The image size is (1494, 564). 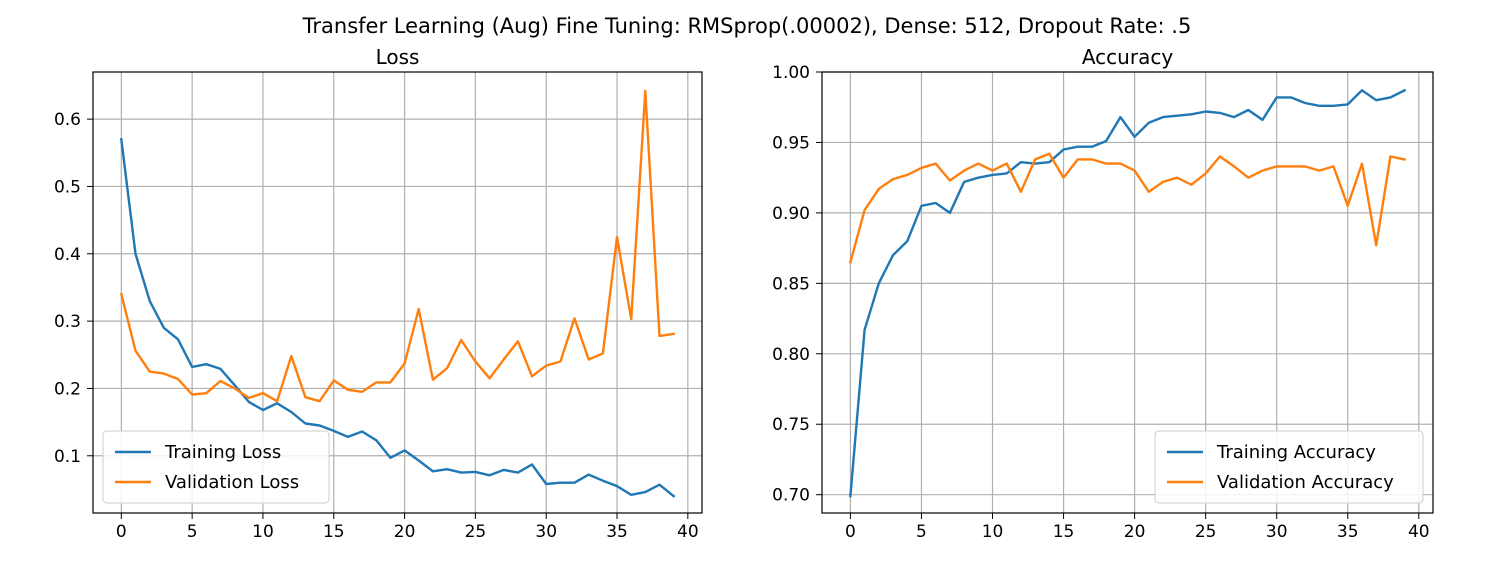 I want to click on chart-1-legend-label-2: Validation Loss, so click(x=232, y=482).